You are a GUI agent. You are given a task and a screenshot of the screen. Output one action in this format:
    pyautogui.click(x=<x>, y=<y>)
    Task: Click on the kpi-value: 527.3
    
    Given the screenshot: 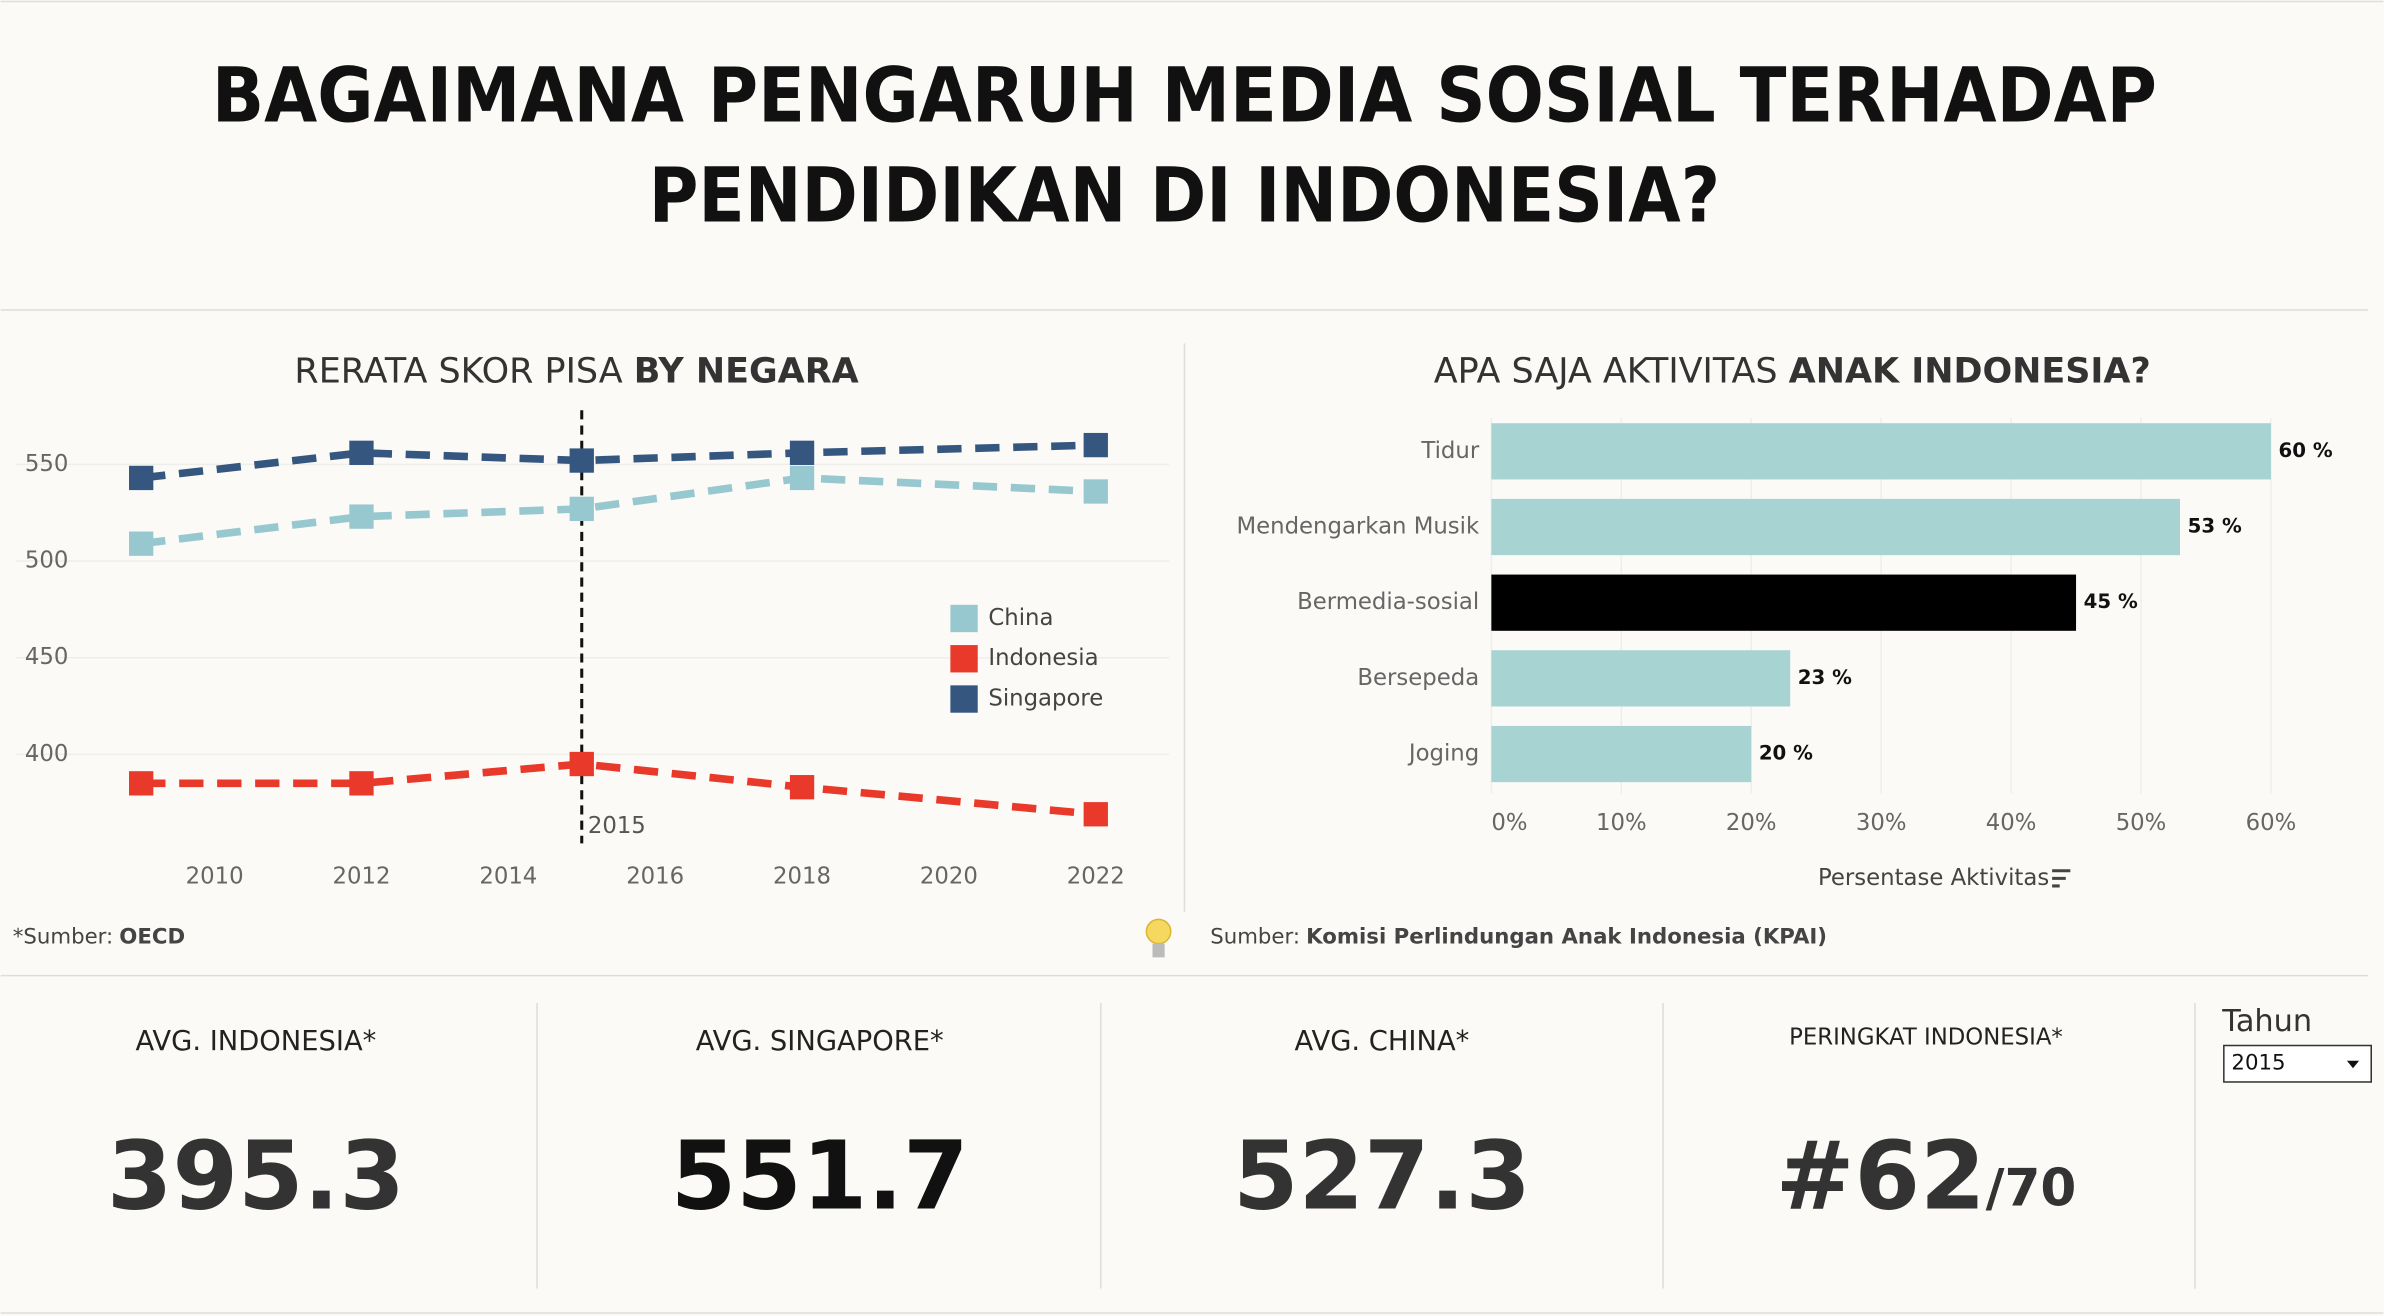 What is the action you would take?
    pyautogui.click(x=1382, y=1176)
    